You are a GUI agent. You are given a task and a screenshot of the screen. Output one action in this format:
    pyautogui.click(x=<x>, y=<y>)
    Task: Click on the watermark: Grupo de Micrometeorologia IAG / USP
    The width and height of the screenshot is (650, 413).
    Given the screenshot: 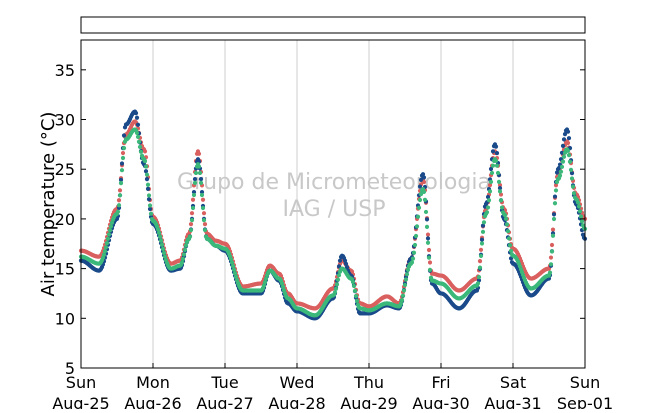 What is the action you would take?
    pyautogui.click(x=334, y=196)
    